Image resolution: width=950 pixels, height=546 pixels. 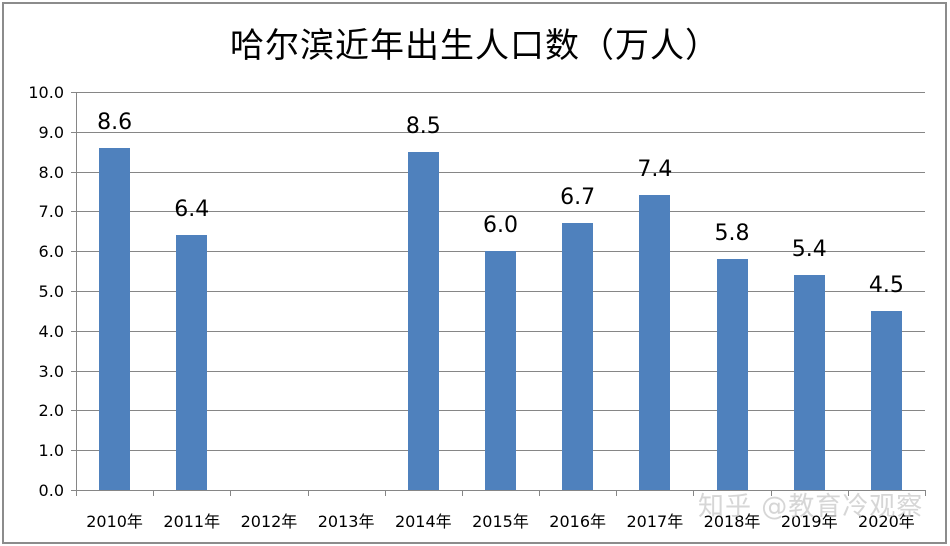 What do you see at coordinates (269, 521) in the screenshot?
I see `x-tick-label: 2012年` at bounding box center [269, 521].